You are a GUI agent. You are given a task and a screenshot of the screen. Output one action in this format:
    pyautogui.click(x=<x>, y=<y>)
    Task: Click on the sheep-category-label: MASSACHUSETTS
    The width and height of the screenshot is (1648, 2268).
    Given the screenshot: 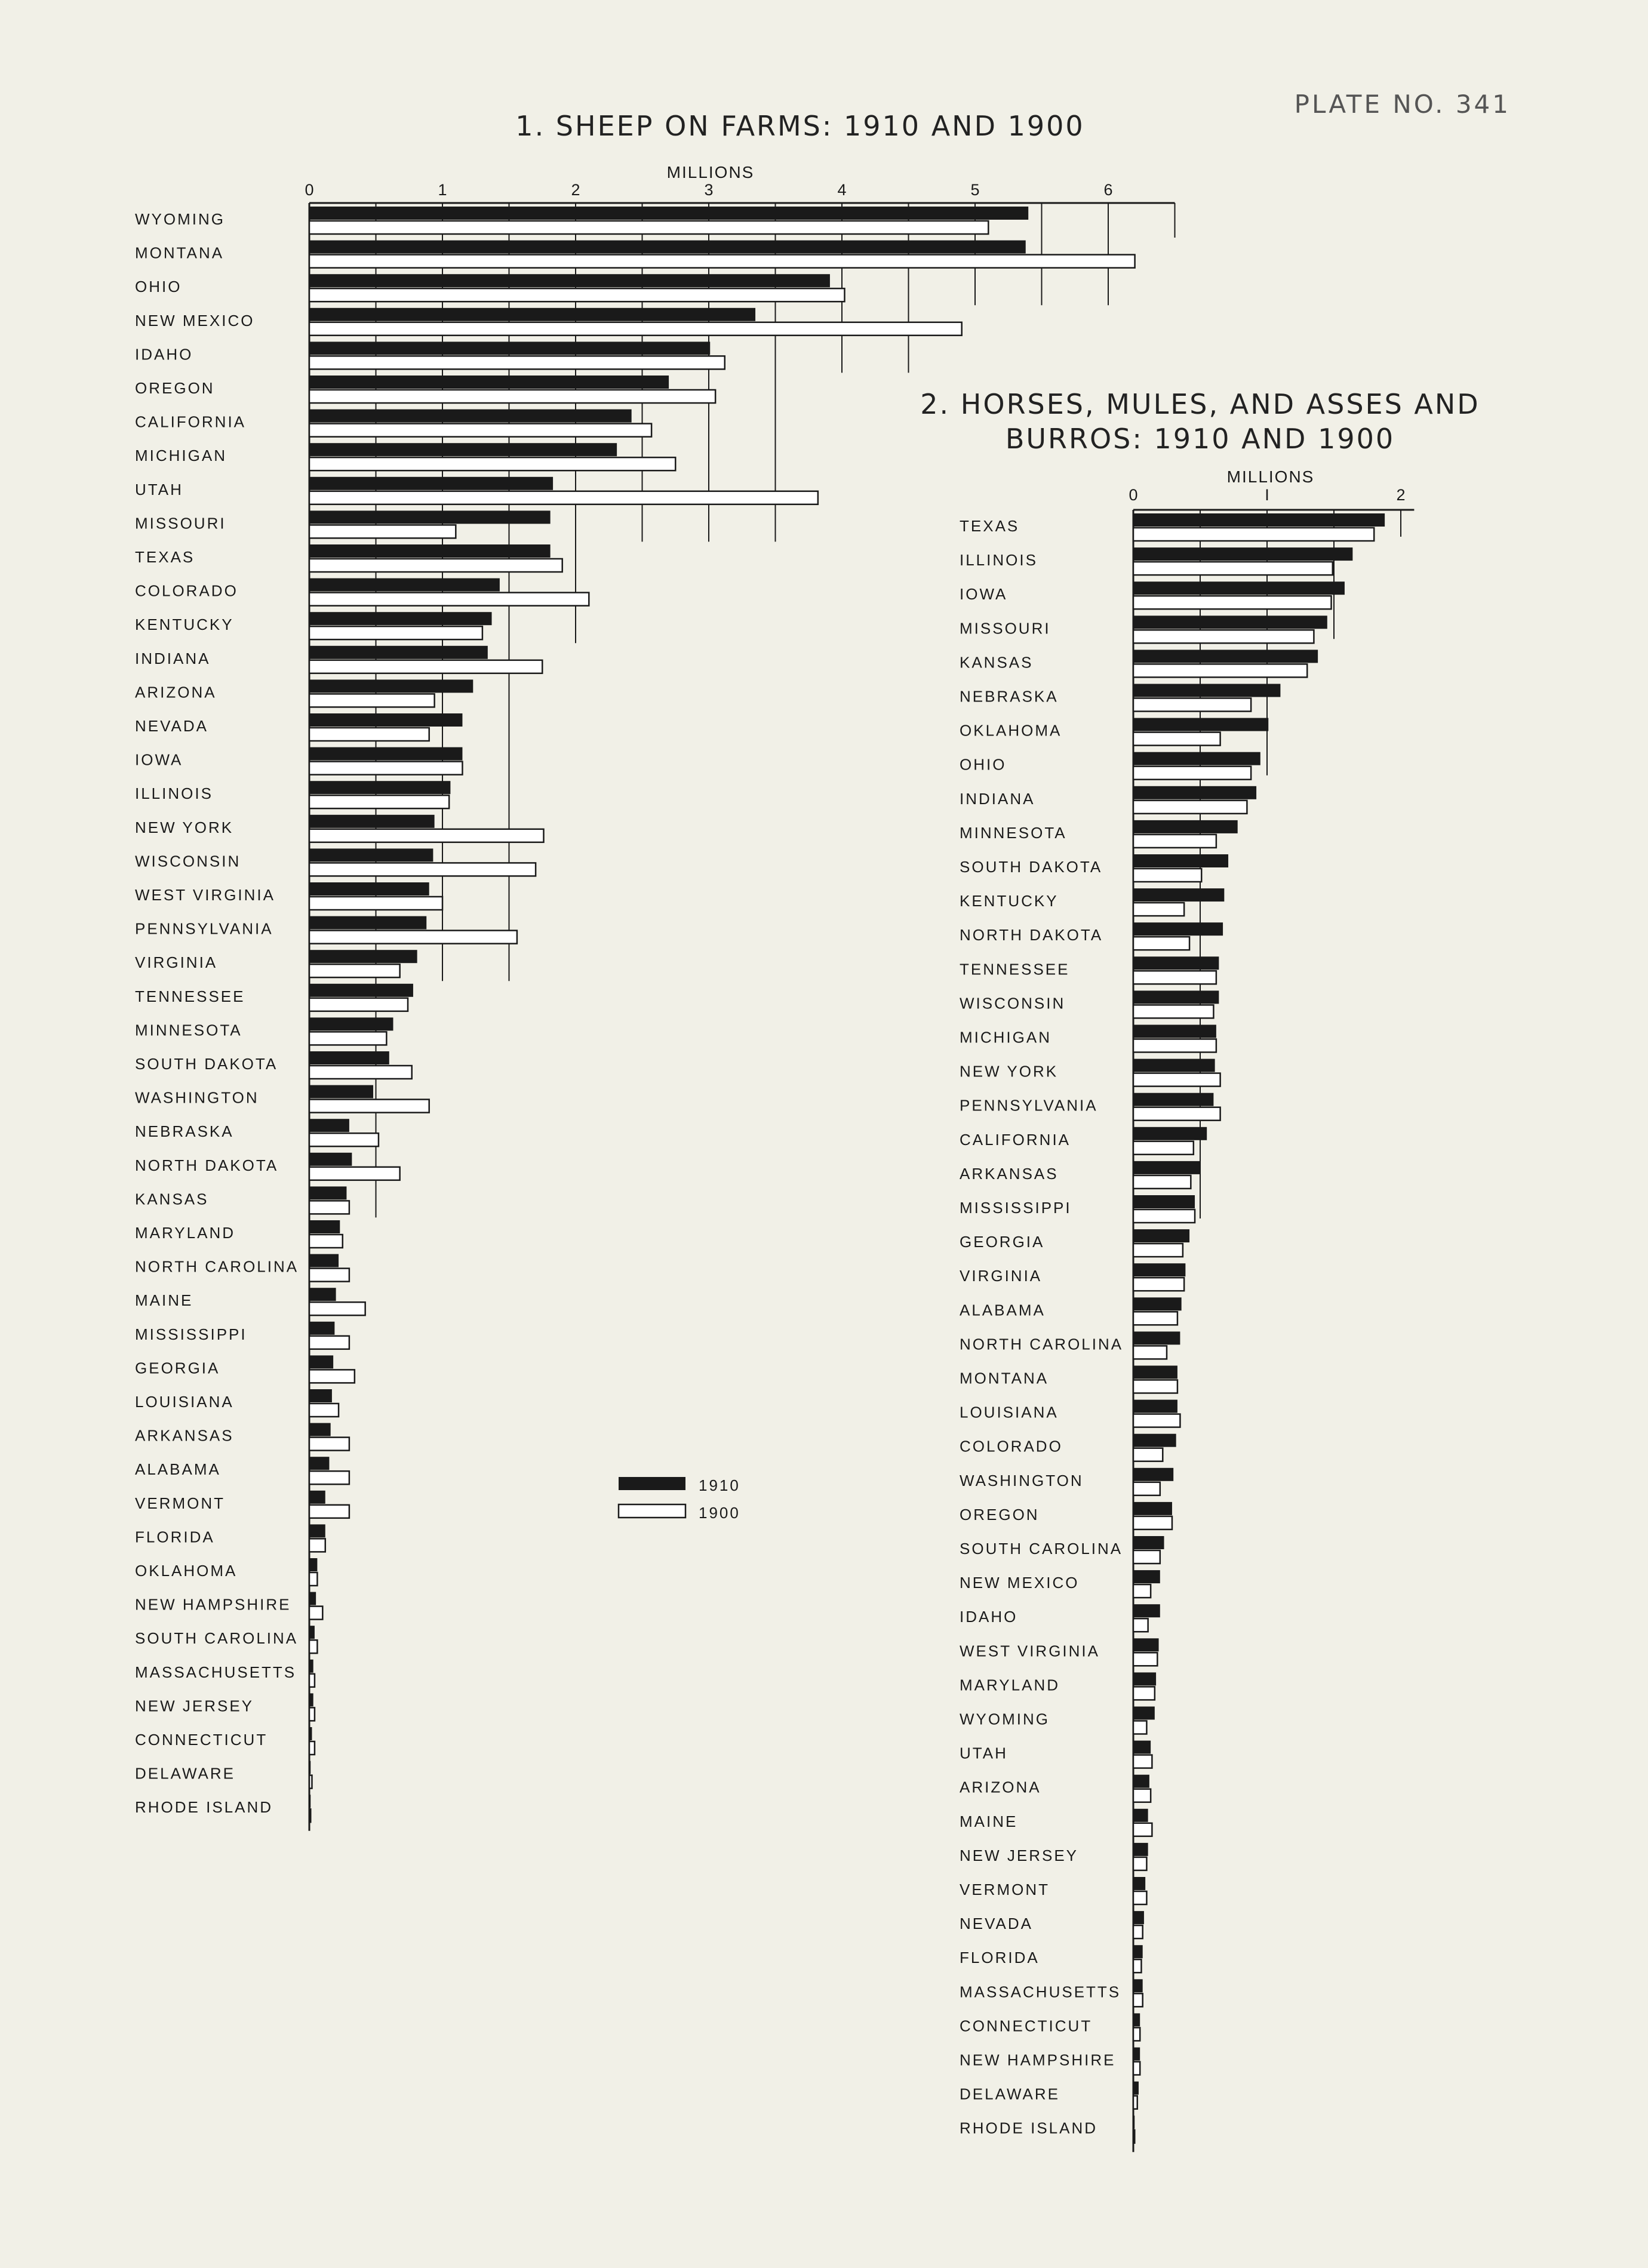 What is the action you would take?
    pyautogui.click(x=215, y=1672)
    